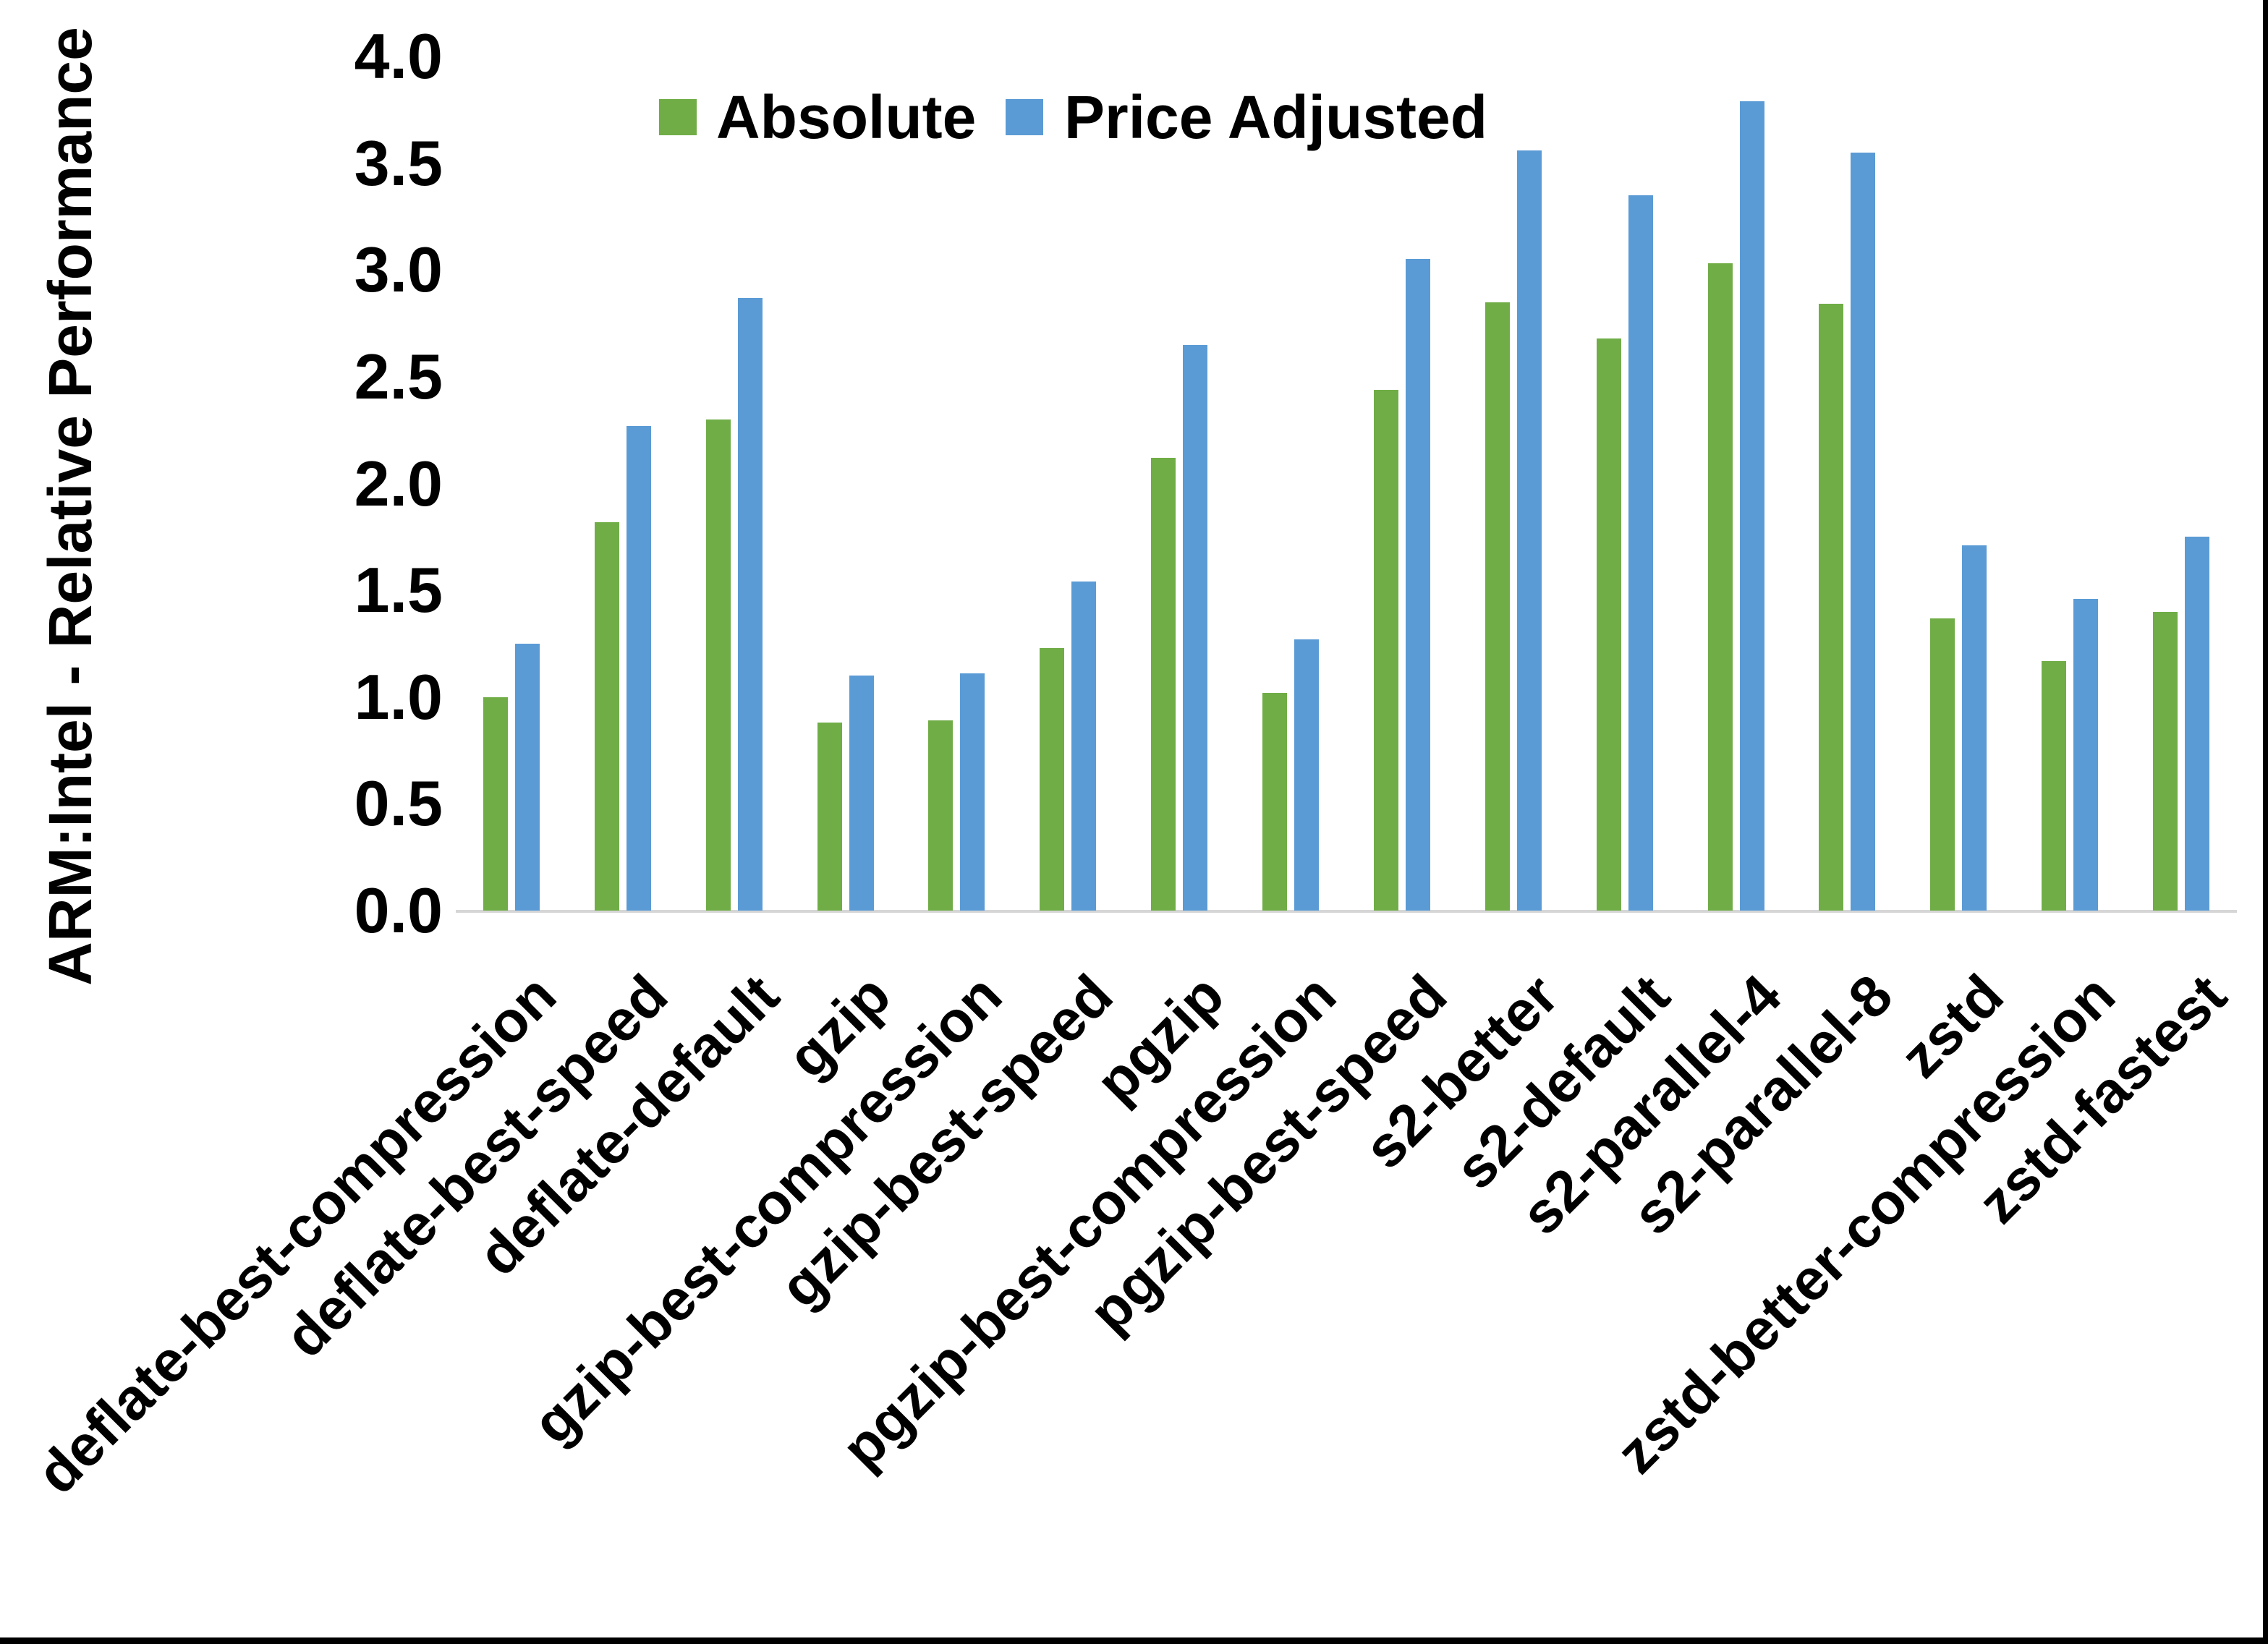  Describe the element at coordinates (1346, 911) in the screenshot. I see `x-axis-line` at that location.